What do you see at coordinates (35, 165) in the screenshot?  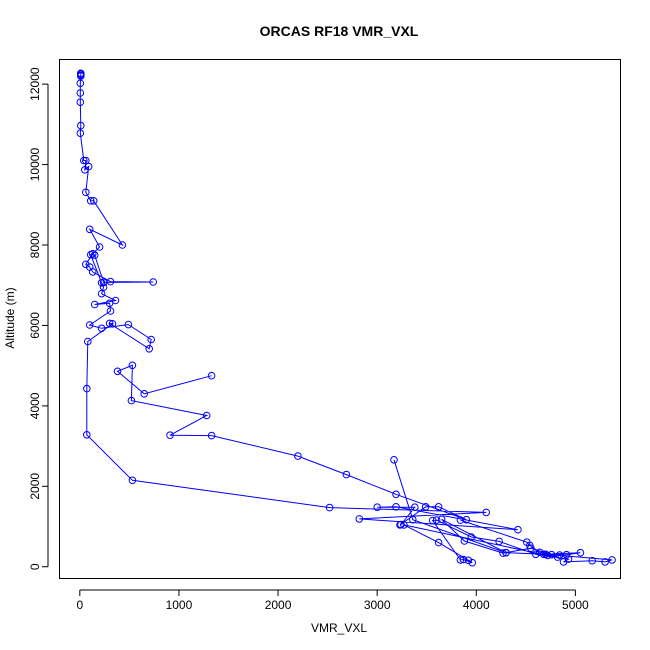 I see `y-tick-label: 10000` at bounding box center [35, 165].